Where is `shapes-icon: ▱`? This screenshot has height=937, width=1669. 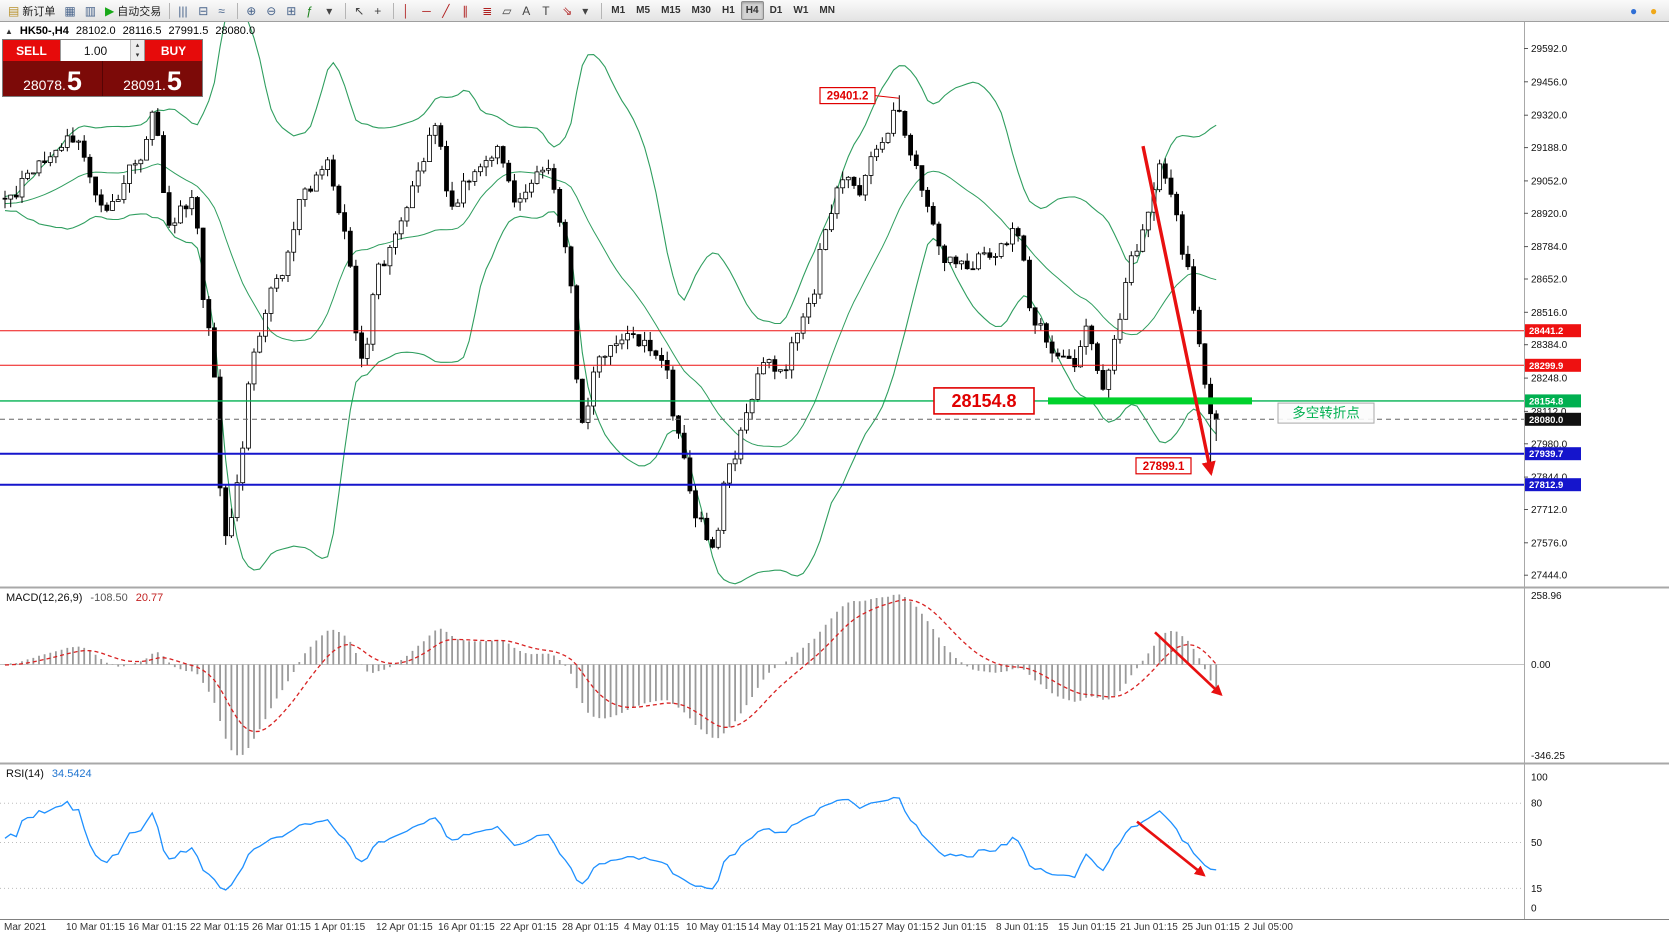
shapes-icon: ▱ is located at coordinates (507, 10).